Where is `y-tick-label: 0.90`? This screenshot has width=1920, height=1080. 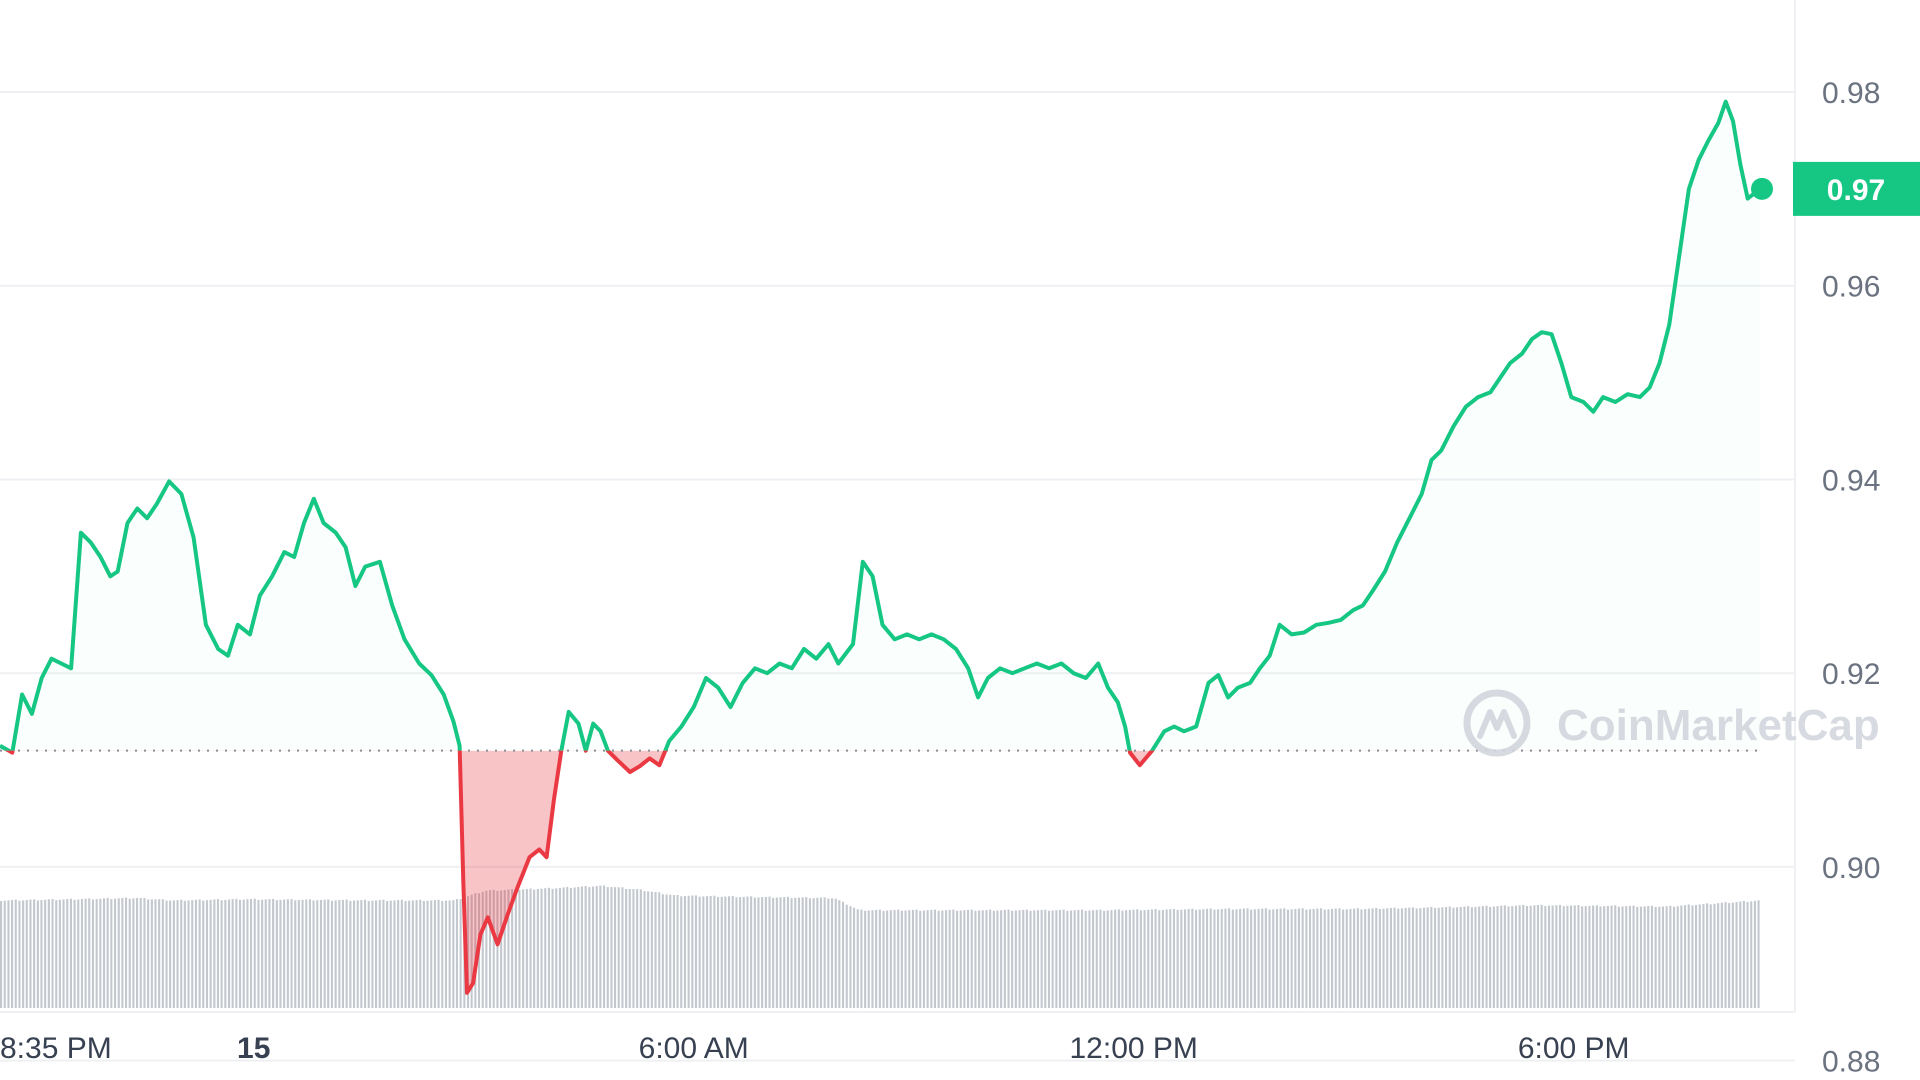 y-tick-label: 0.90 is located at coordinates (1851, 868).